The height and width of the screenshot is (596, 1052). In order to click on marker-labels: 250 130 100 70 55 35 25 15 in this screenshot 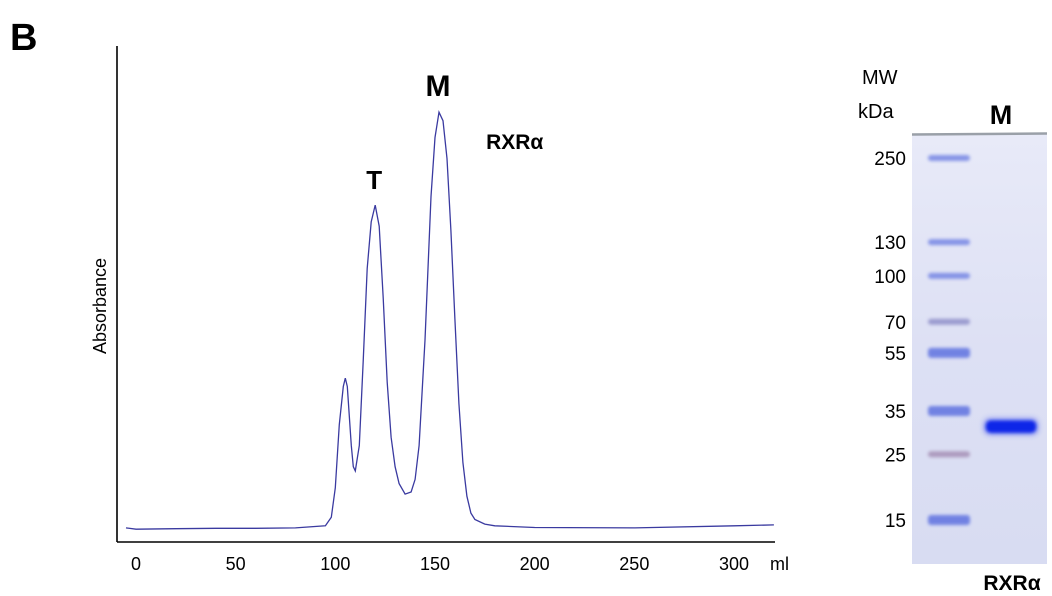, I will do `click(890, 340)`.